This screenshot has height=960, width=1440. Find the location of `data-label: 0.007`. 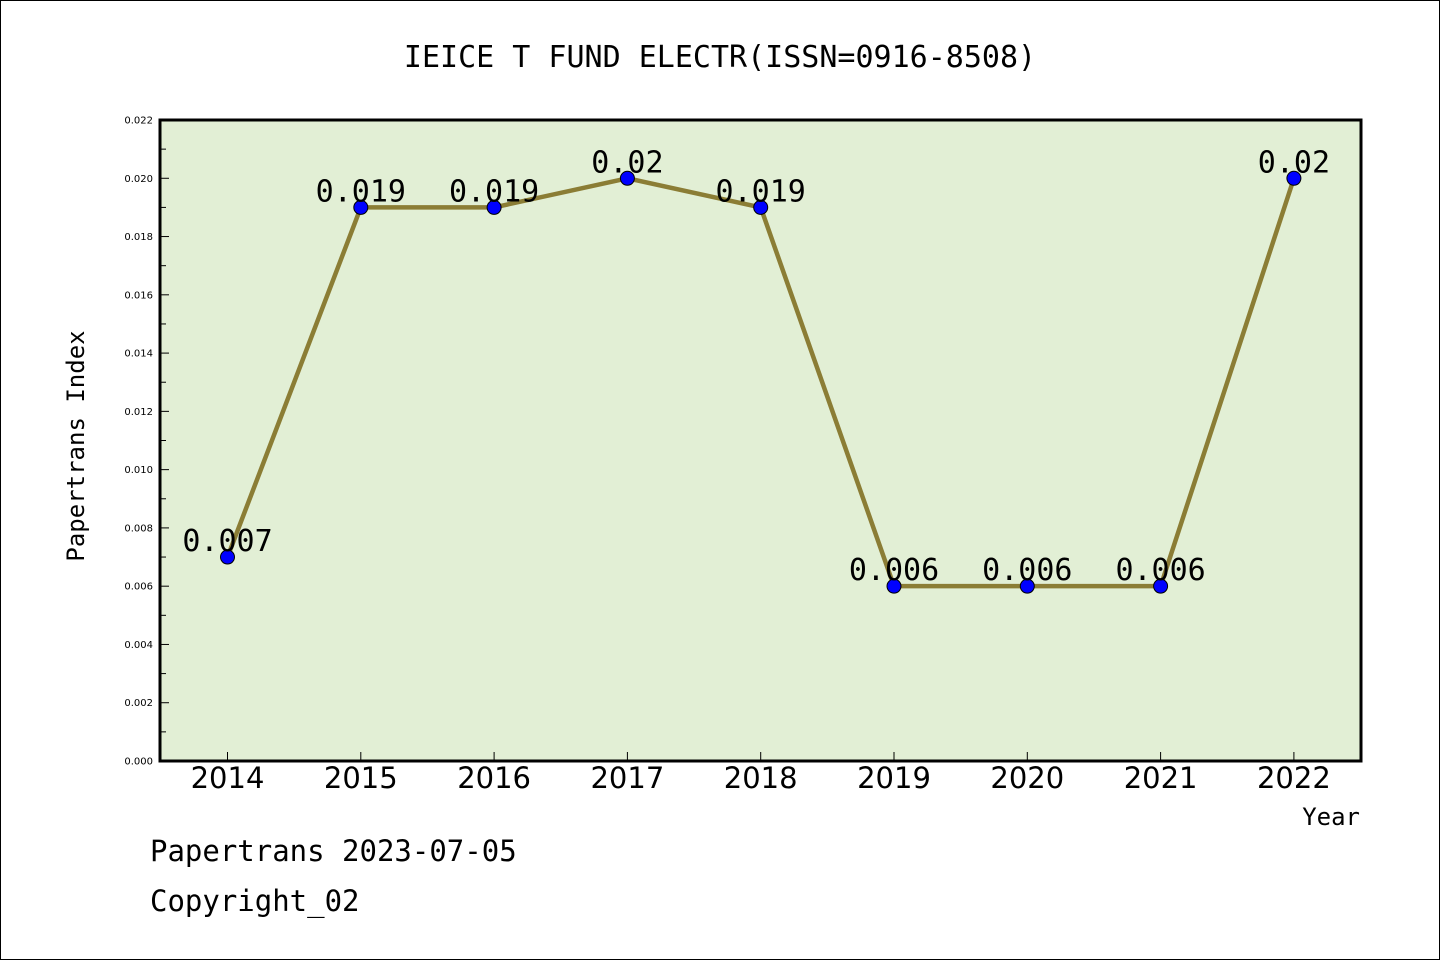

data-label: 0.007 is located at coordinates (227, 541).